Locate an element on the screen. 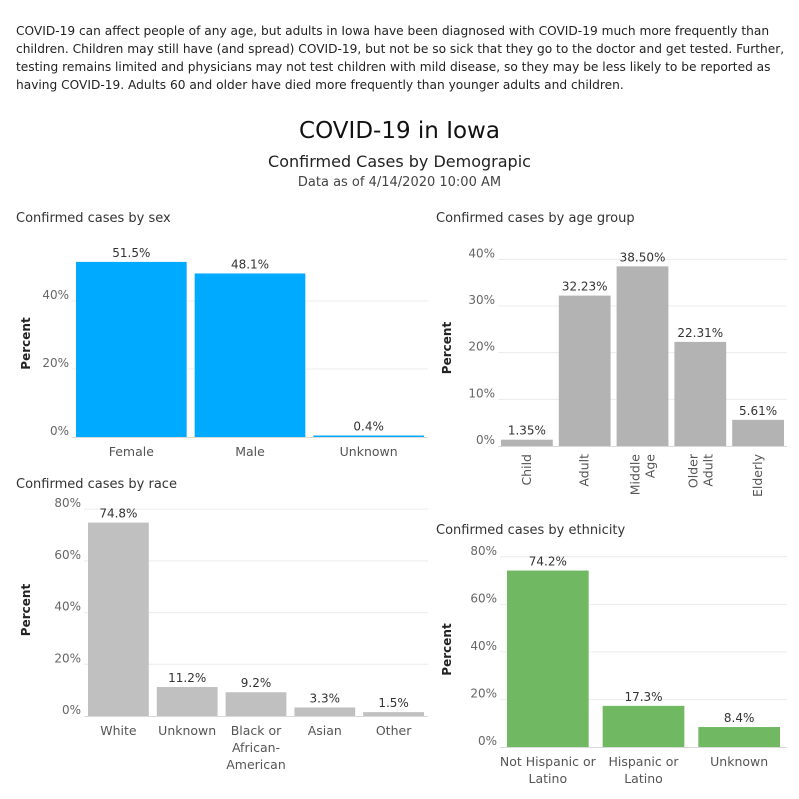  race-y-tick-label: 80% is located at coordinates (67, 503).